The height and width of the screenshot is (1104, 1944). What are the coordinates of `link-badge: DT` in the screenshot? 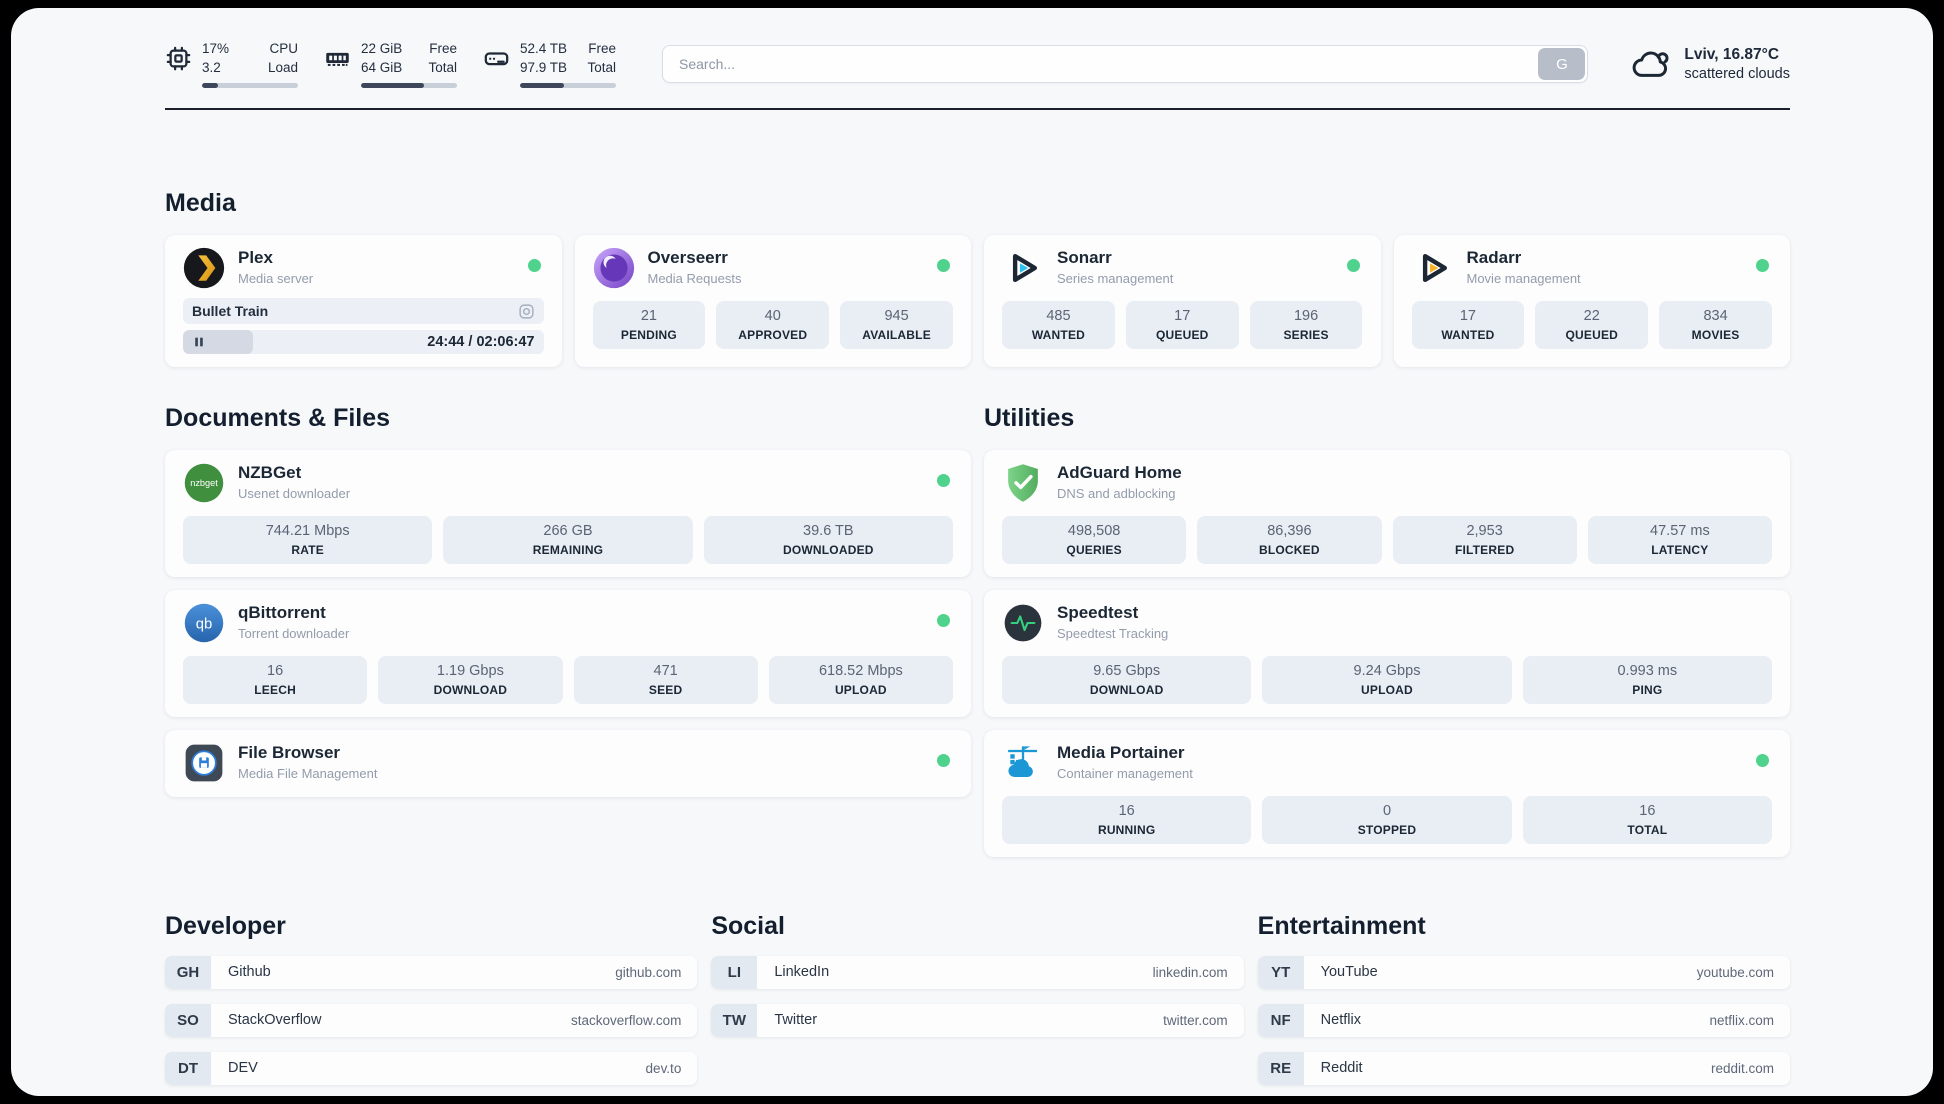 It's located at (188, 1068).